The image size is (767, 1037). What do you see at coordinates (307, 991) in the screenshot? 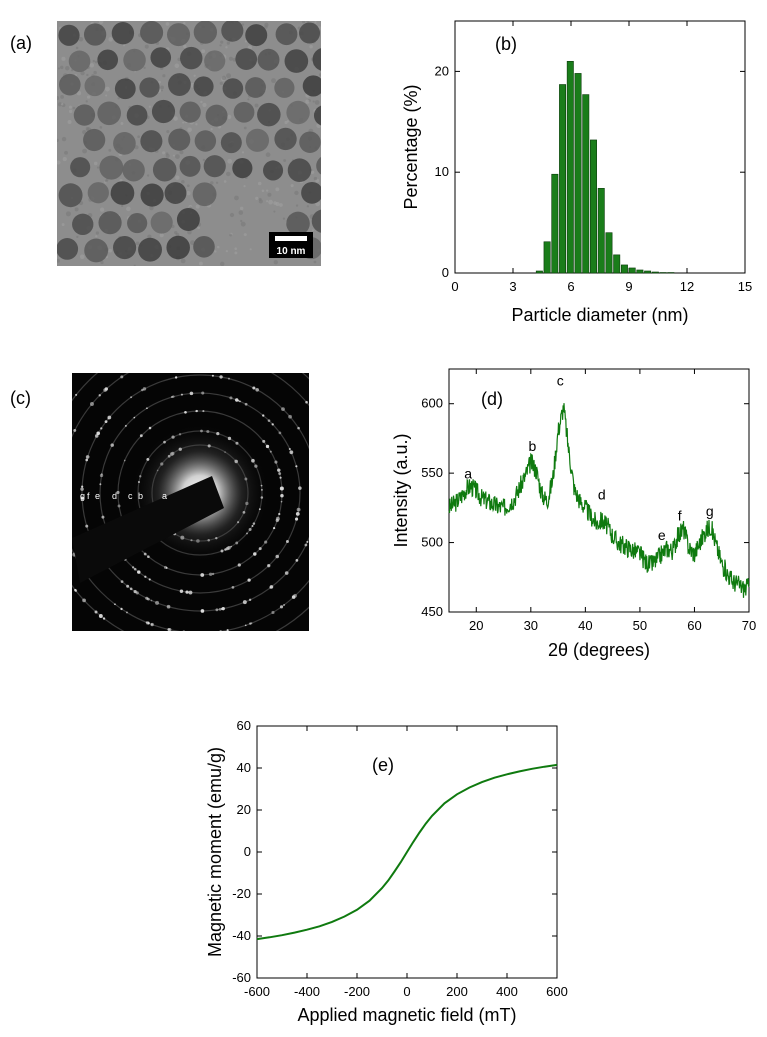
I see `x-tick-label: -400` at bounding box center [307, 991].